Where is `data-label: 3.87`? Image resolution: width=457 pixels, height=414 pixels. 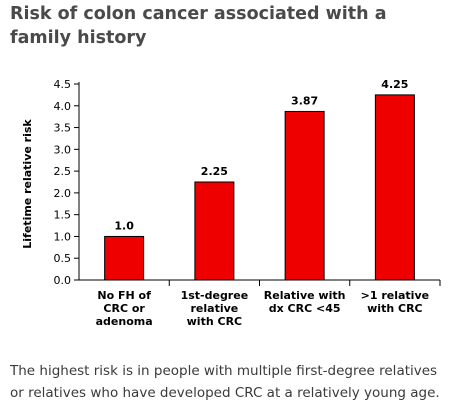
data-label: 3.87 is located at coordinates (304, 100).